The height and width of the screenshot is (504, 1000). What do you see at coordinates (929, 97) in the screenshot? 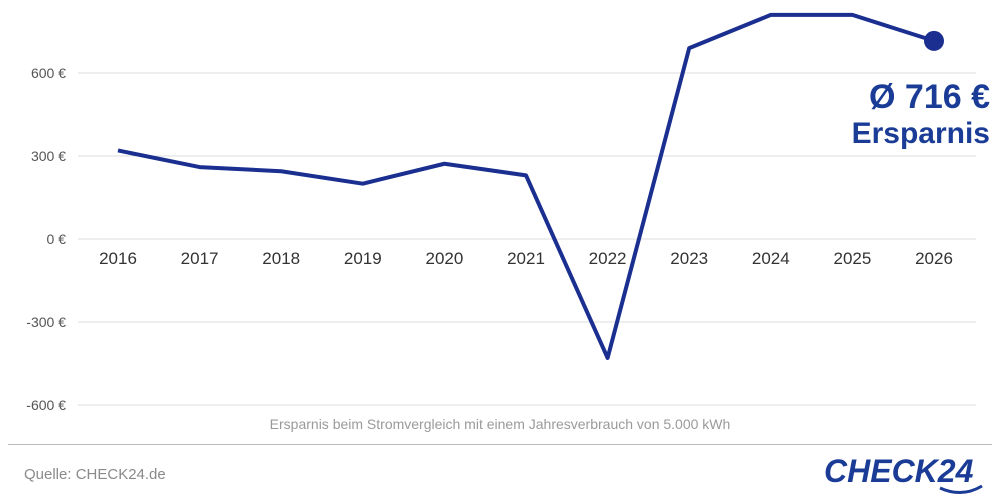
I see `average-value: Ø 716 €` at bounding box center [929, 97].